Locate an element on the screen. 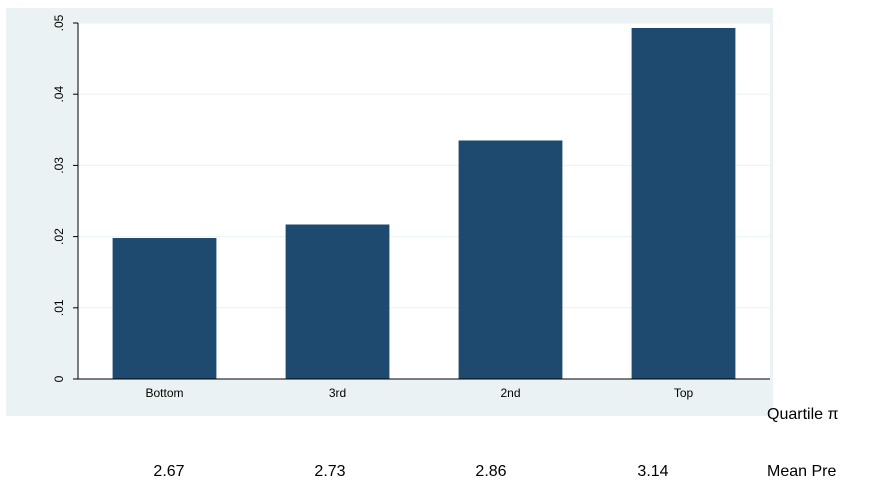 The width and height of the screenshot is (881, 491). mean-row-label: Mean Pre is located at coordinates (802, 471).